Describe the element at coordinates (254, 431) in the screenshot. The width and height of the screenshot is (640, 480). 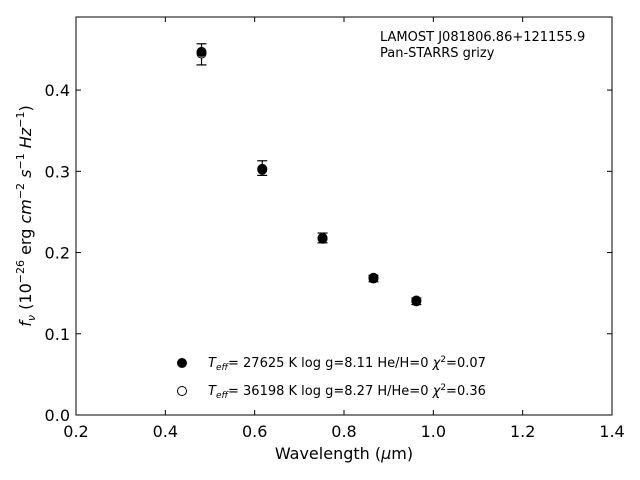
I see `x-tick-label: 0.6` at that location.